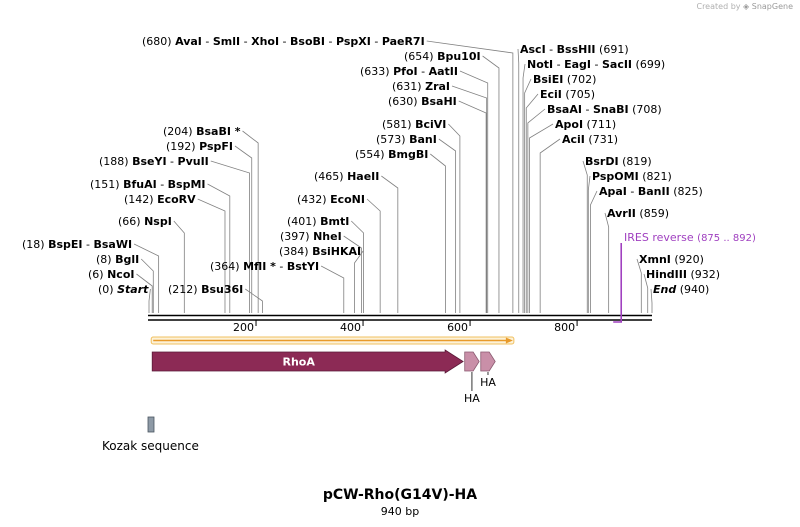  Describe the element at coordinates (564, 79) in the screenshot. I see `site-label-bsiei: BsiEI (702)` at that location.